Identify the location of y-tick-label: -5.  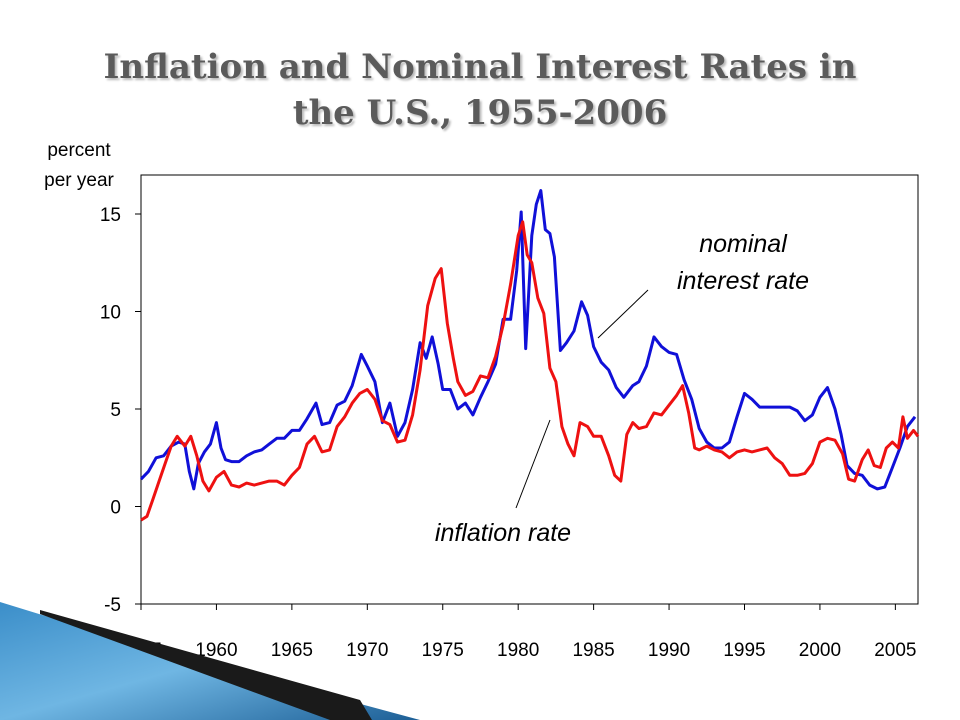
(112, 605).